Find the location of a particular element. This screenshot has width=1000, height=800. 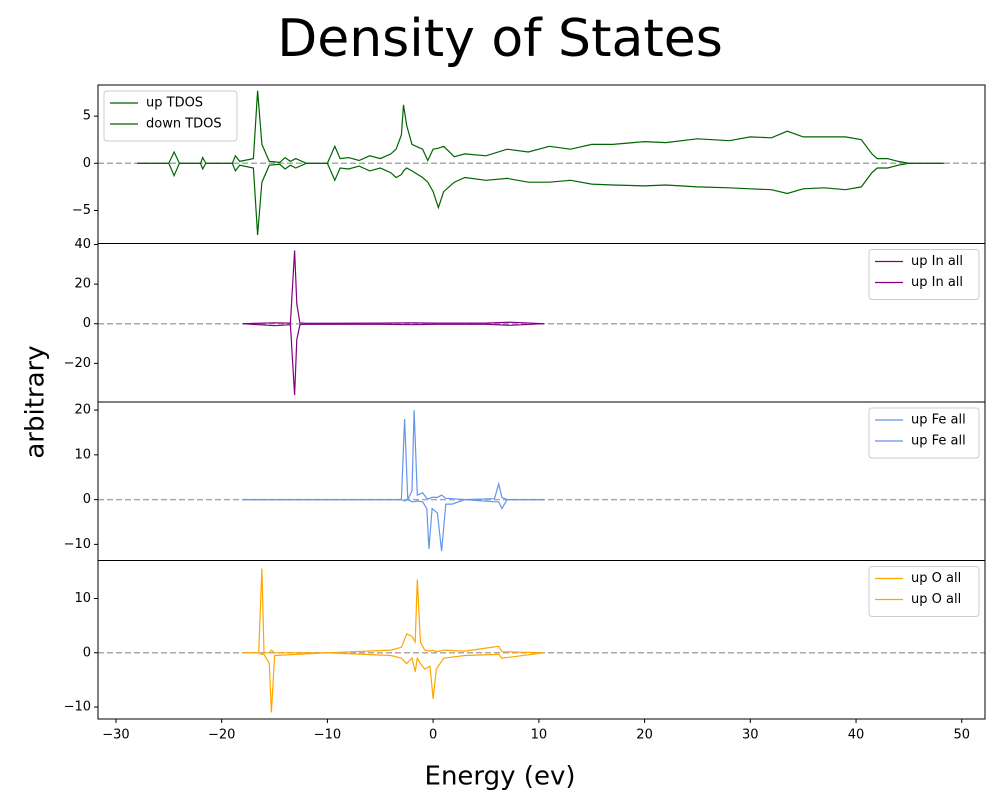

y-tick-label: −5 is located at coordinates (81, 210).